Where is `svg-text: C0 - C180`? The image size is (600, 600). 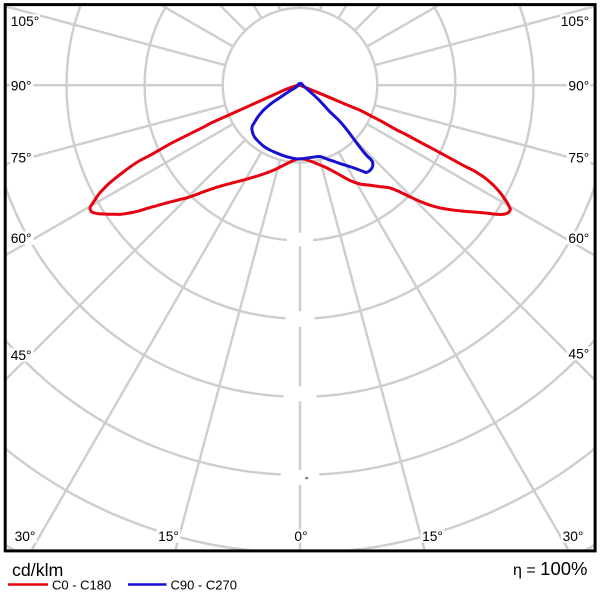 svg-text: C0 - C180 is located at coordinates (81, 585).